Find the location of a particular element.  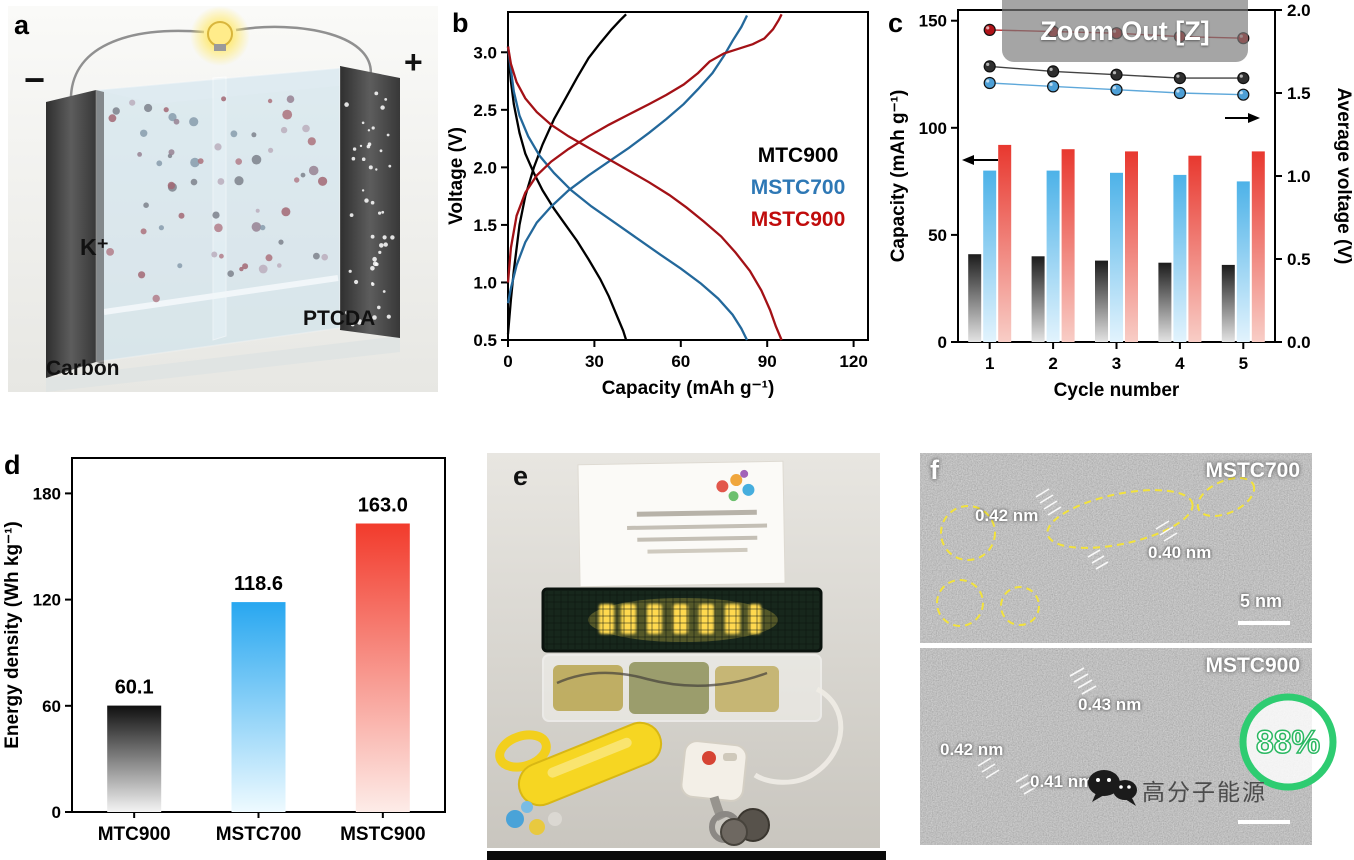

cathode-plate is located at coordinates (370, 202).